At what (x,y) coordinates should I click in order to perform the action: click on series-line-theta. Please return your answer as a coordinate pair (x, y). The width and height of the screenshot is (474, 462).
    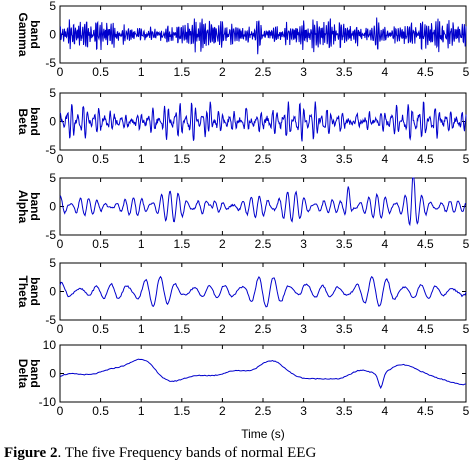
    Looking at the image, I should click on (263, 291).